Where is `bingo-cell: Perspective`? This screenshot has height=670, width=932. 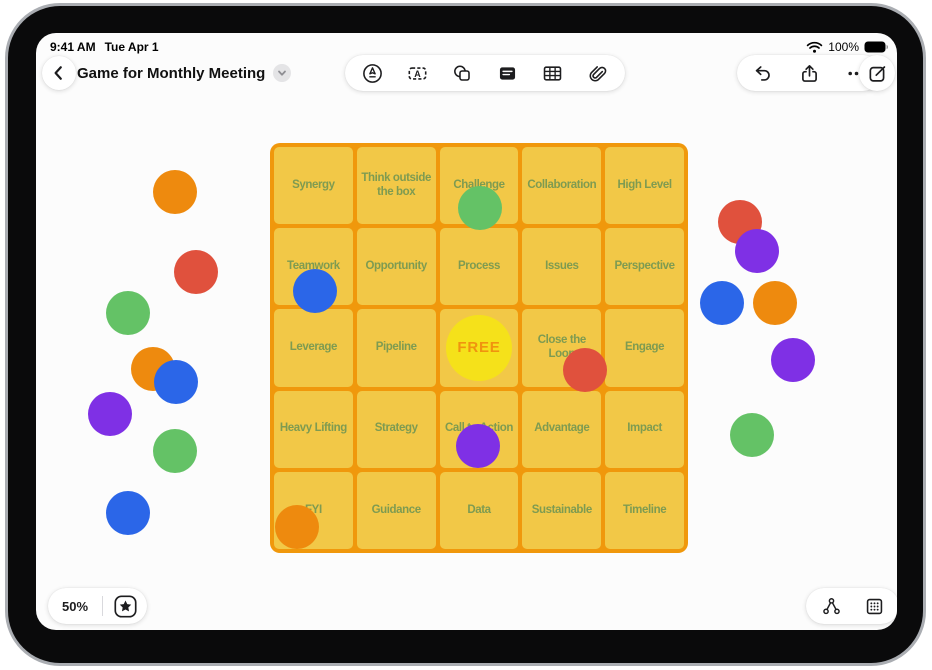
bingo-cell: Perspective is located at coordinates (644, 267).